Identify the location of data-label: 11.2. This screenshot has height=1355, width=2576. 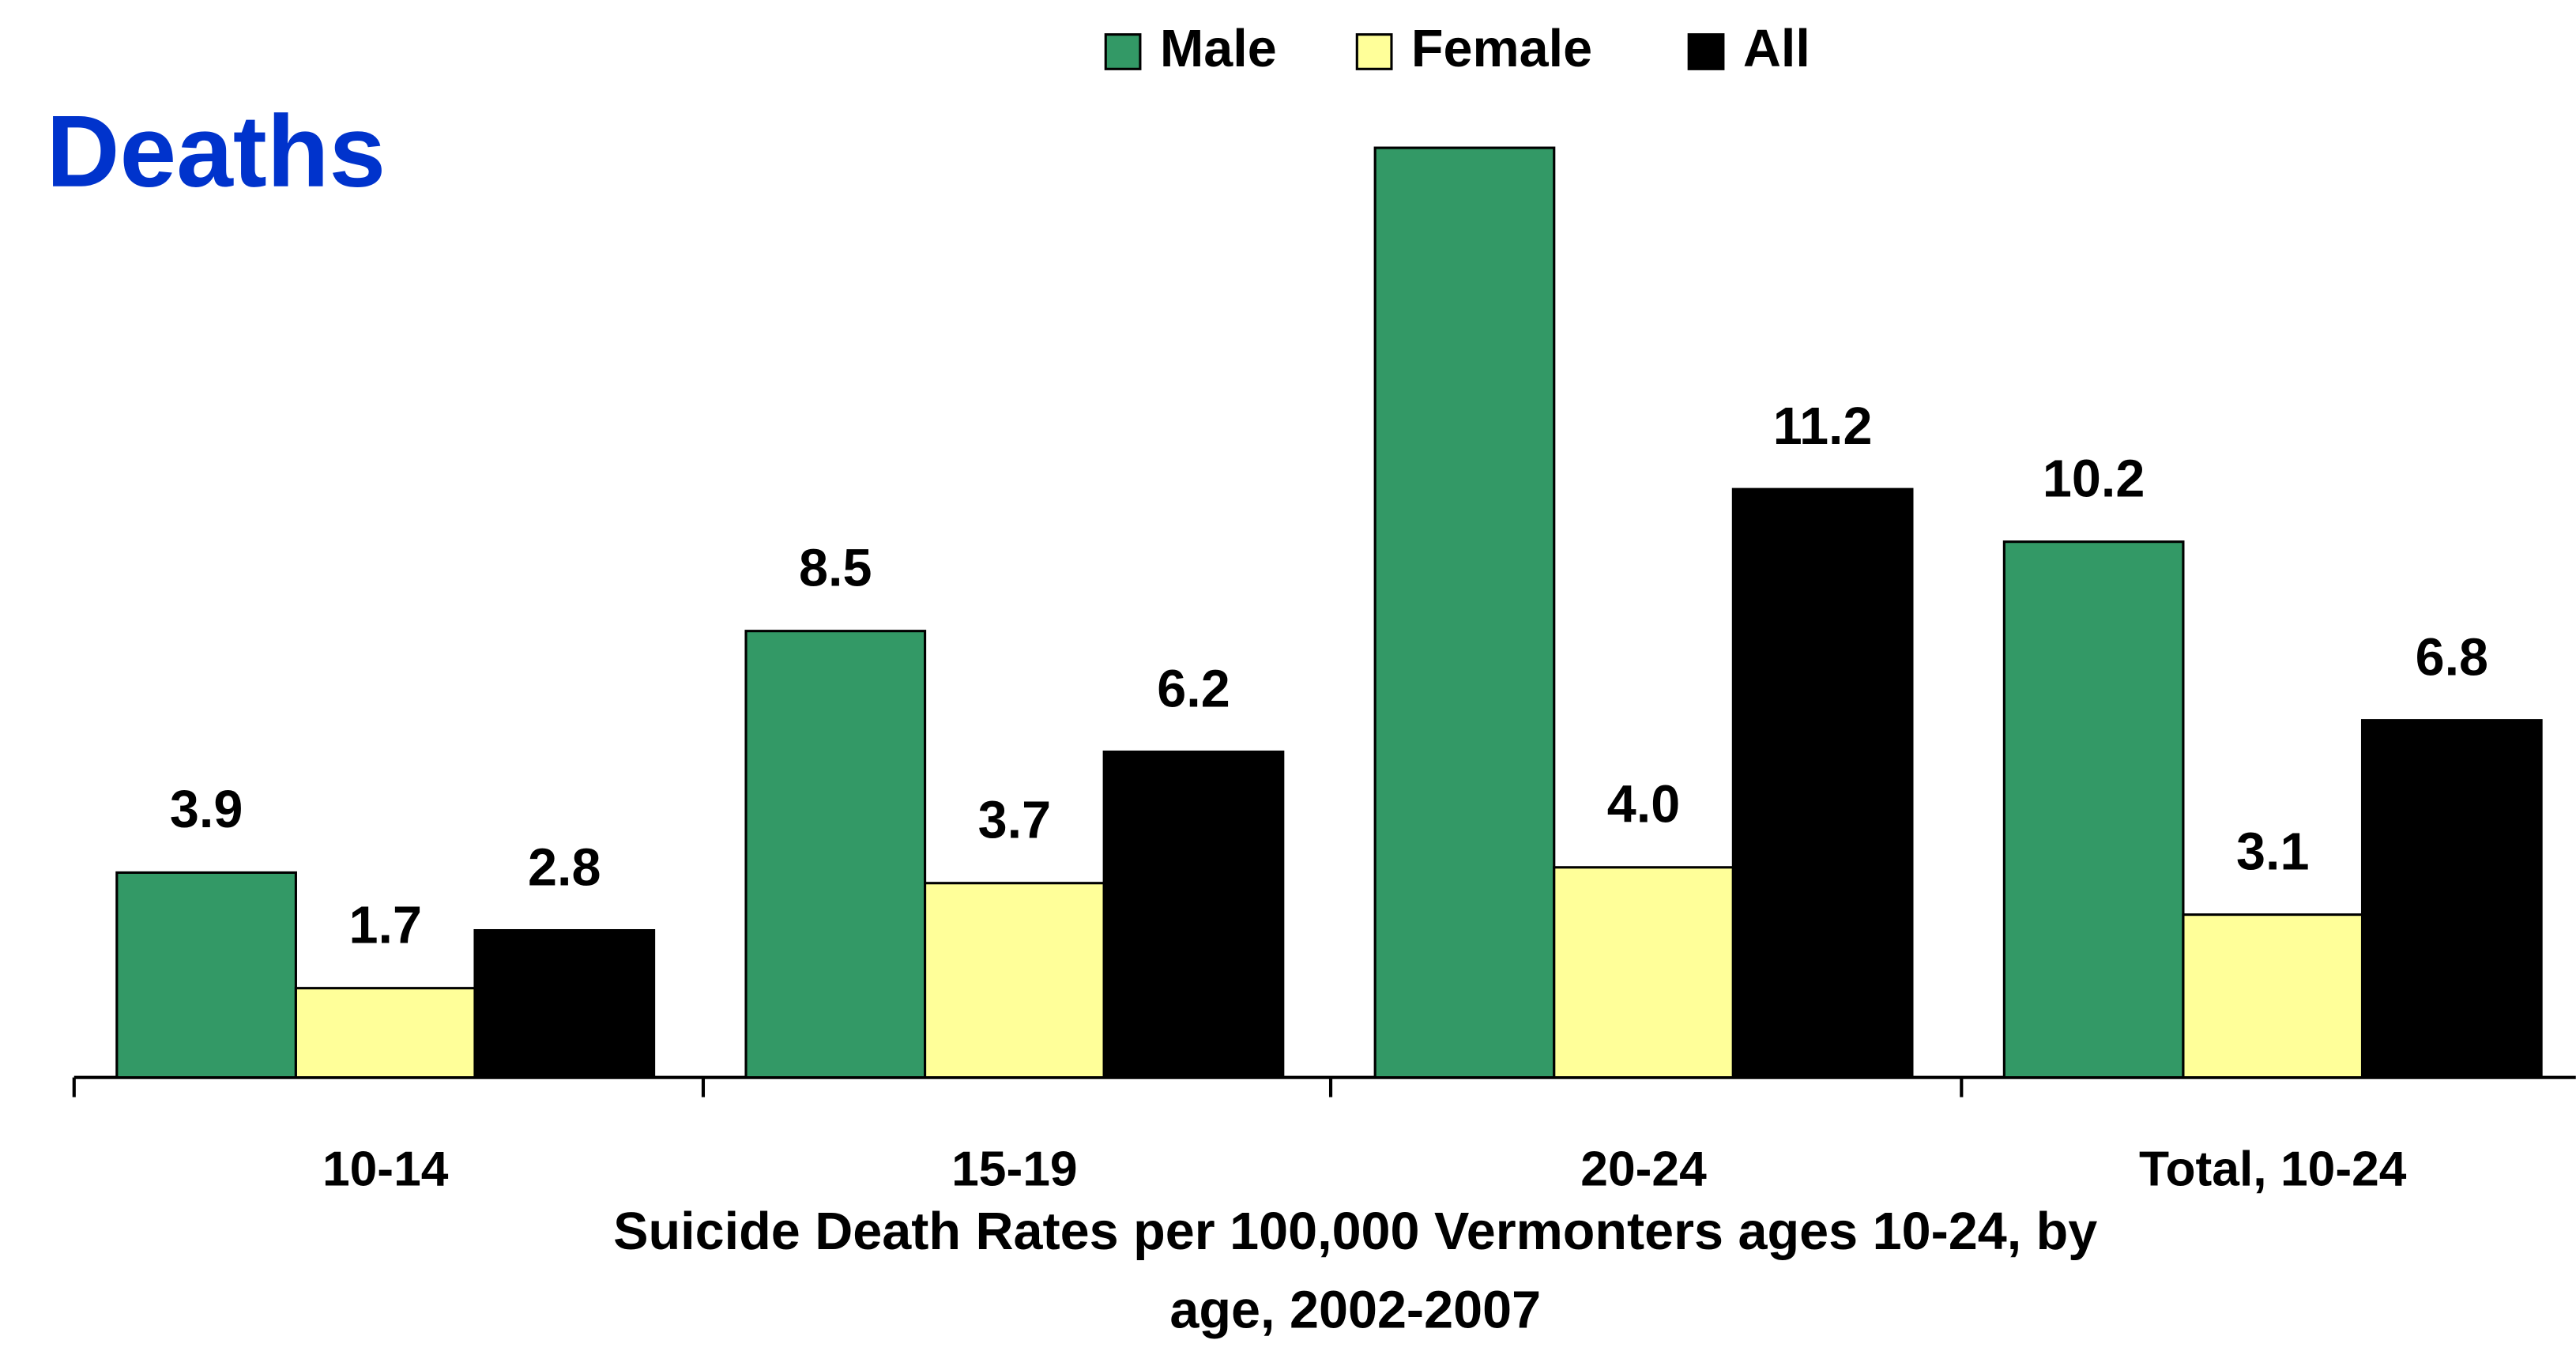
(1823, 426).